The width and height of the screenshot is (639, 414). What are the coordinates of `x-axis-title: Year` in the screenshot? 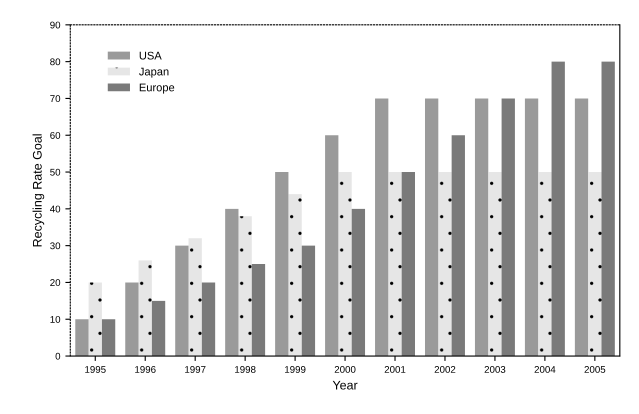 It's located at (345, 385).